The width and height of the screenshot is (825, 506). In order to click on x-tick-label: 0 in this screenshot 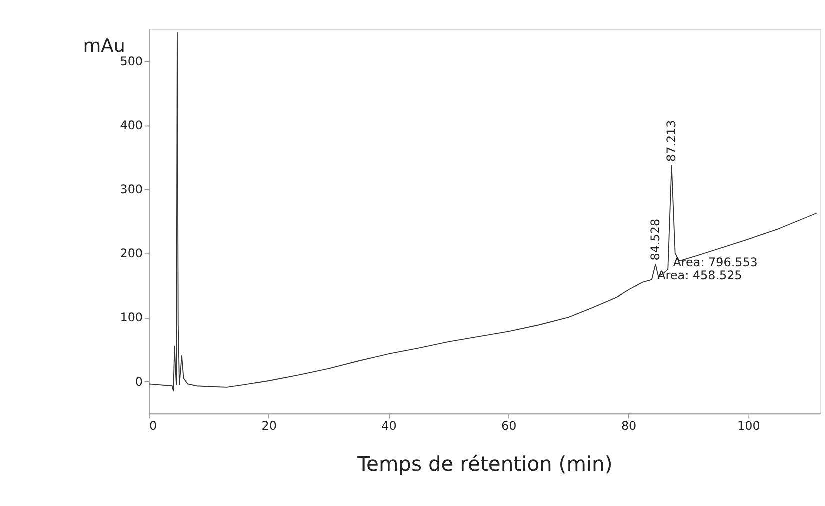, I will do `click(153, 425)`.